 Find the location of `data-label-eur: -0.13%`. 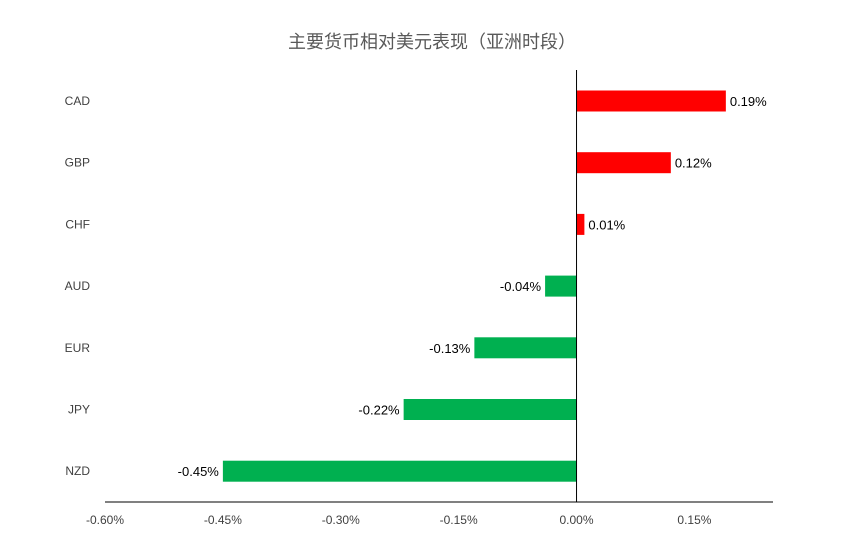

data-label-eur: -0.13% is located at coordinates (450, 348).